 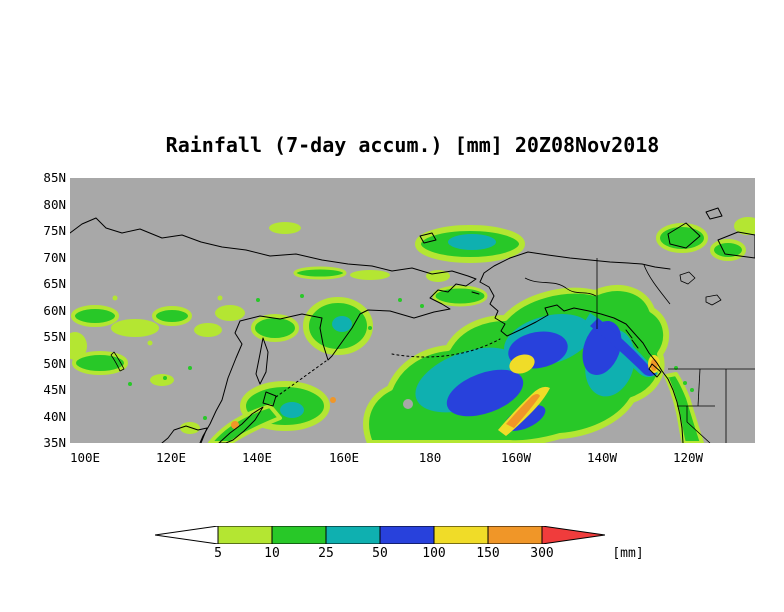 I want to click on colorbar-tick-label: 50, so click(x=380, y=553).